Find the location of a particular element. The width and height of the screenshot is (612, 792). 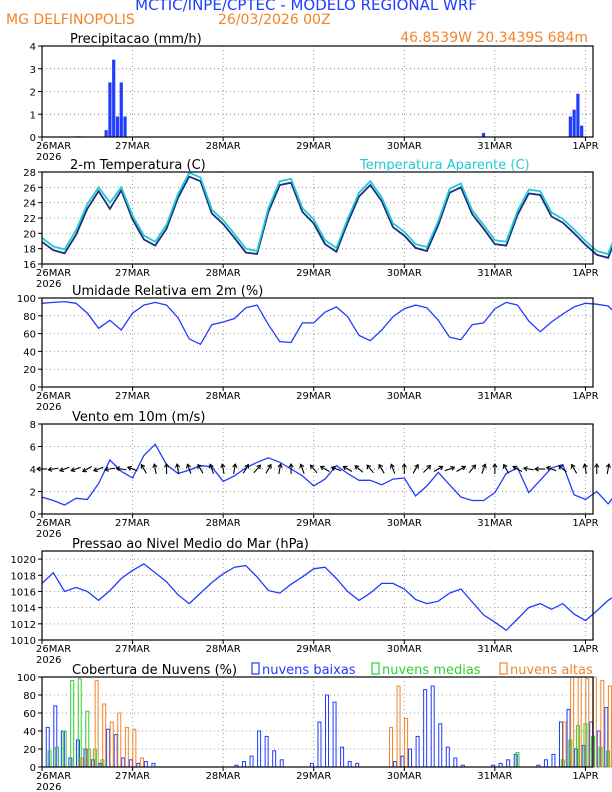

panel-pres is located at coordinates (325, 597).